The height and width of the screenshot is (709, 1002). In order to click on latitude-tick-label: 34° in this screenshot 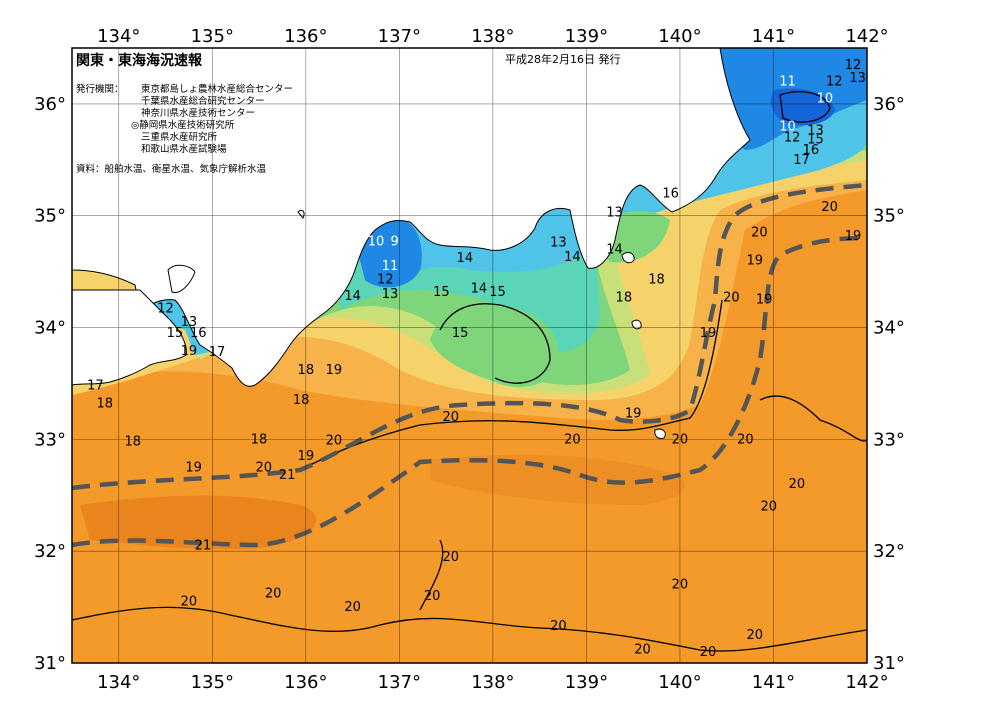, I will do `click(889, 328)`.